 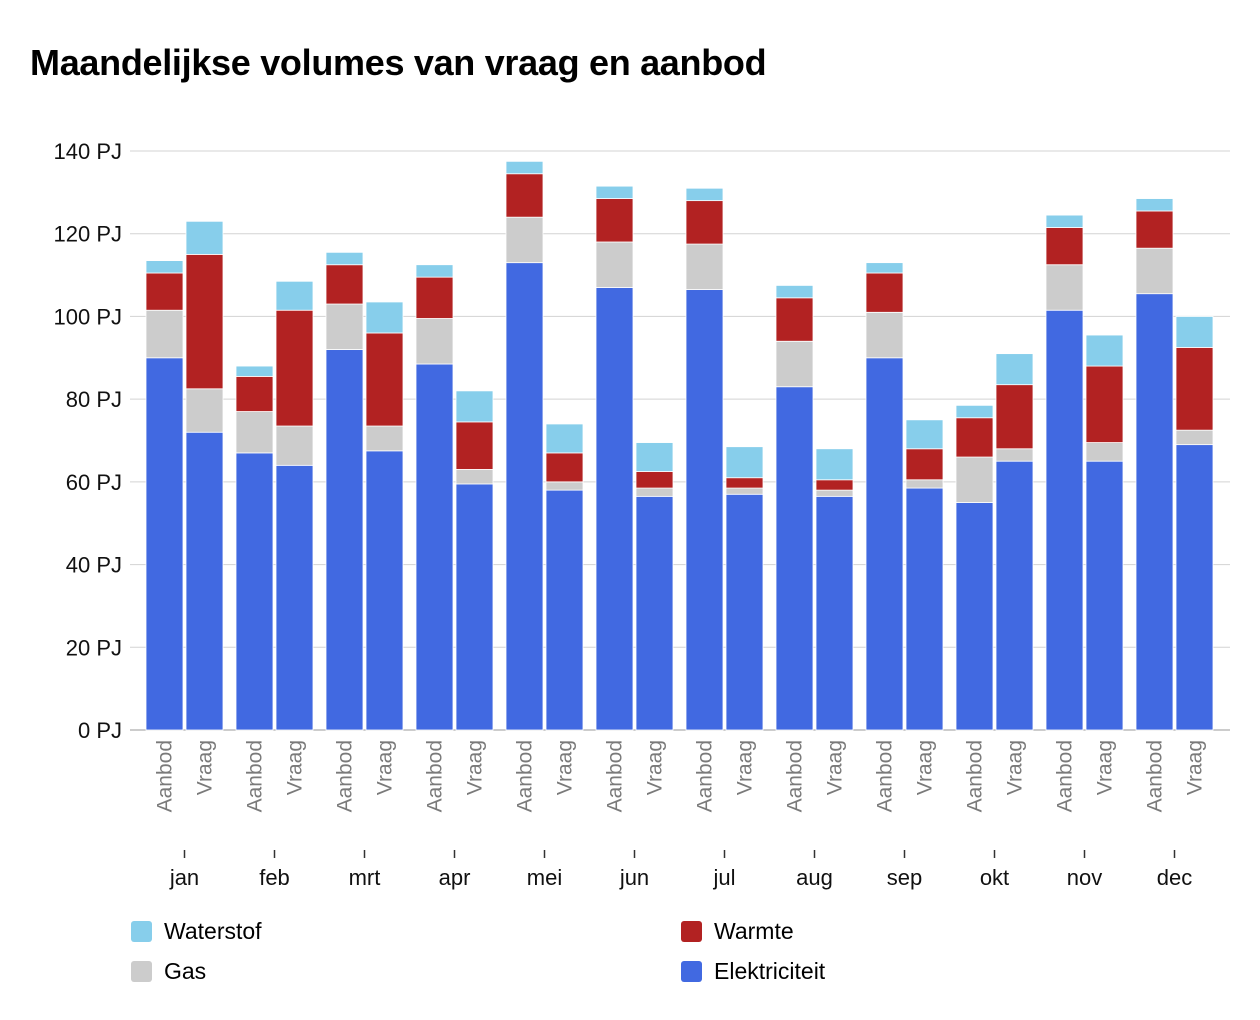 What do you see at coordinates (753, 971) in the screenshot?
I see `legend-item-elektriciteit: Elektriciteit` at bounding box center [753, 971].